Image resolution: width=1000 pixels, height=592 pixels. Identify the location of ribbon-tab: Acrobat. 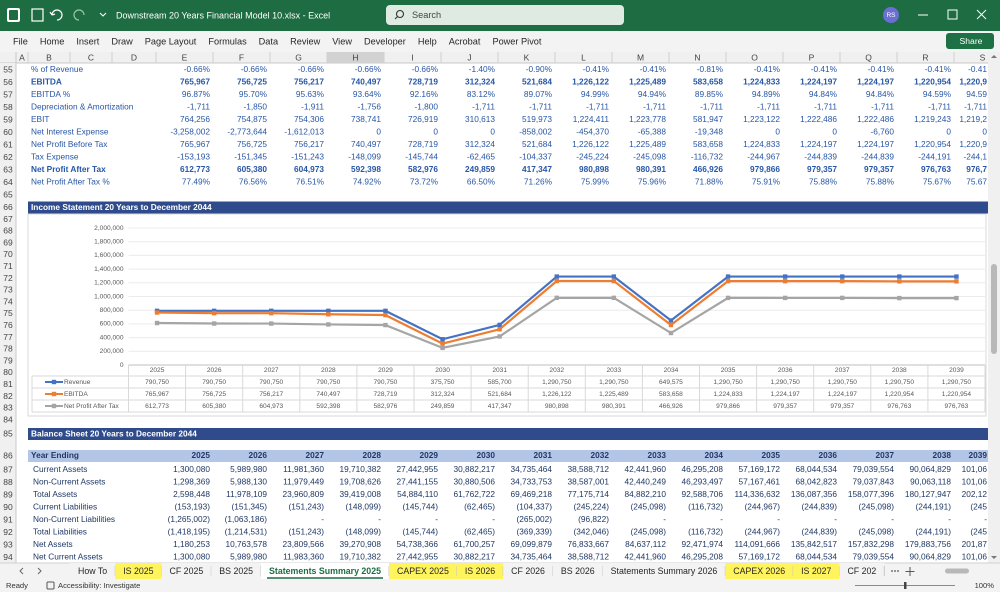
(465, 41).